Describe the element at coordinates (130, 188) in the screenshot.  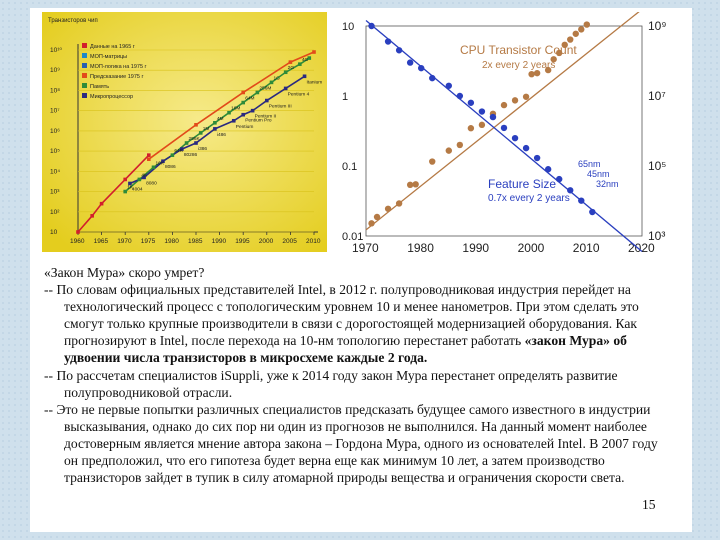
I see `point-label: 1K` at that location.